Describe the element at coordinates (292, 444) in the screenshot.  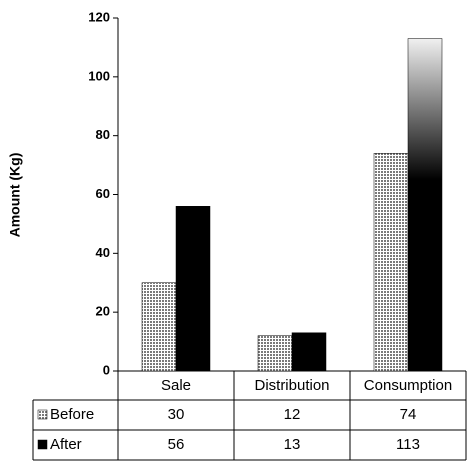
I see `table-value: 13` at that location.